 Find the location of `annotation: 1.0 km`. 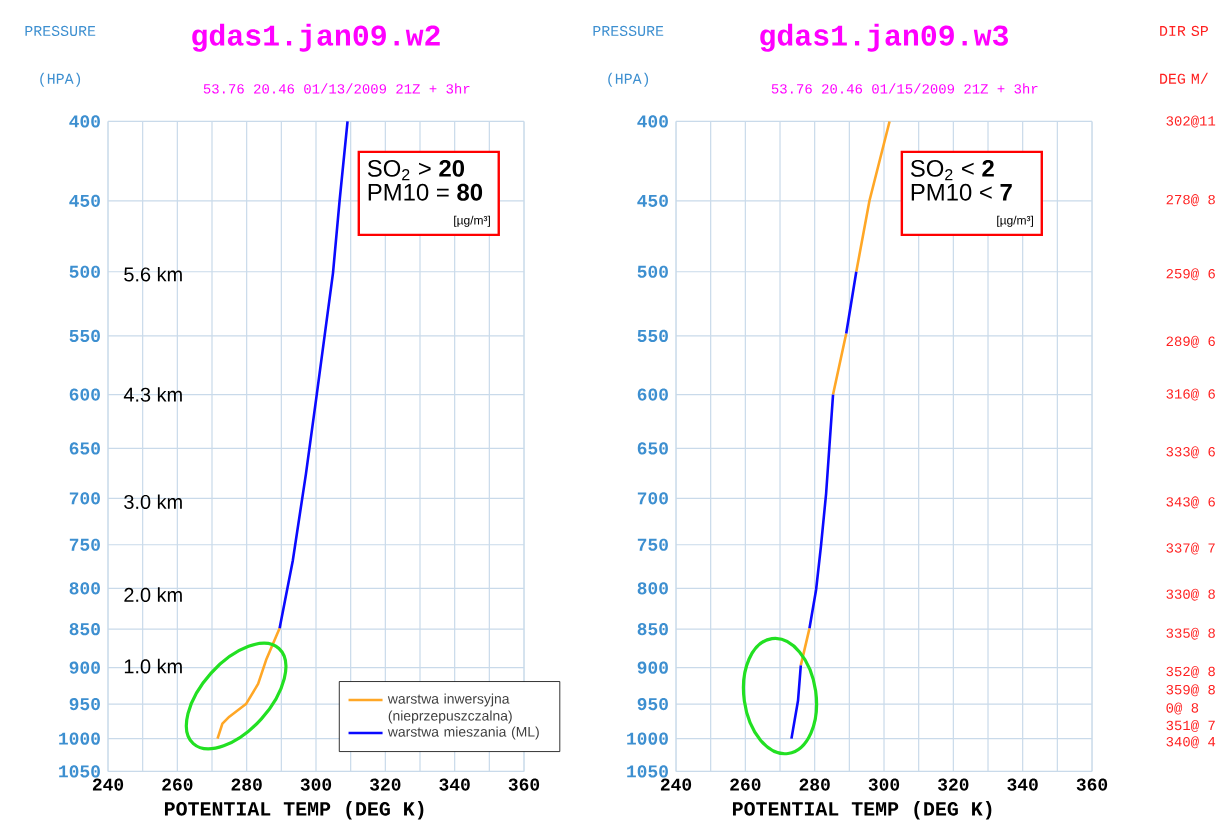

annotation: 1.0 km is located at coordinates (153, 666).